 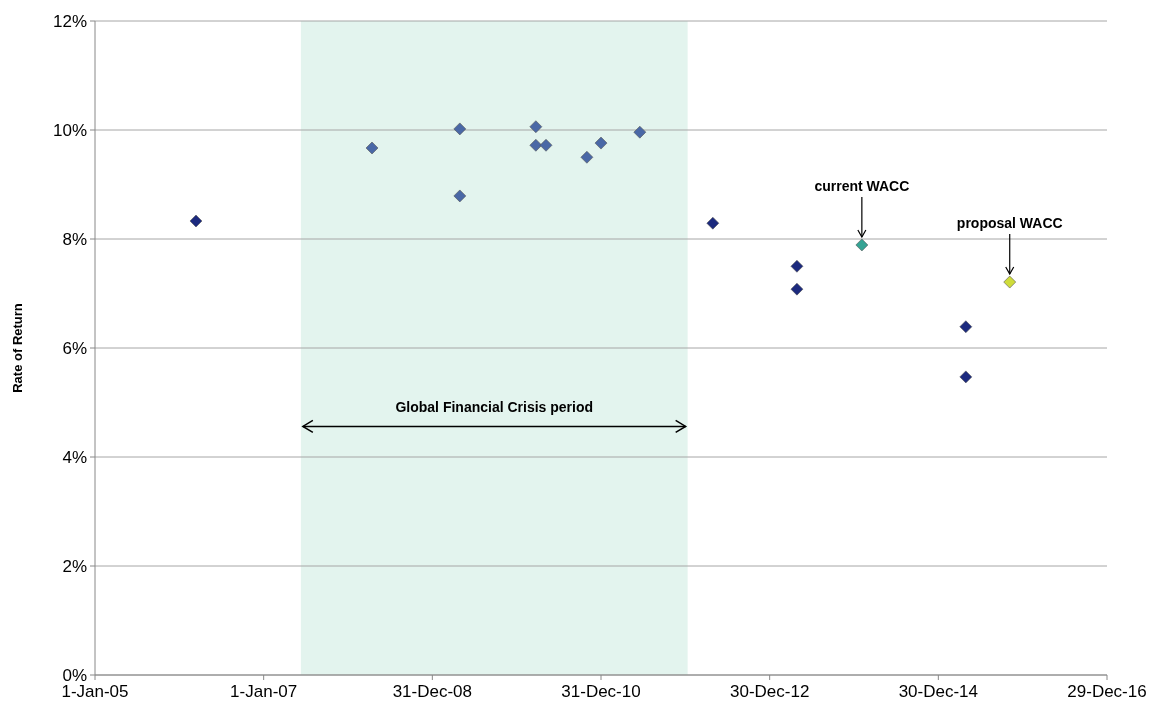 I want to click on band-label: Global Financial Crisis period, so click(x=494, y=407).